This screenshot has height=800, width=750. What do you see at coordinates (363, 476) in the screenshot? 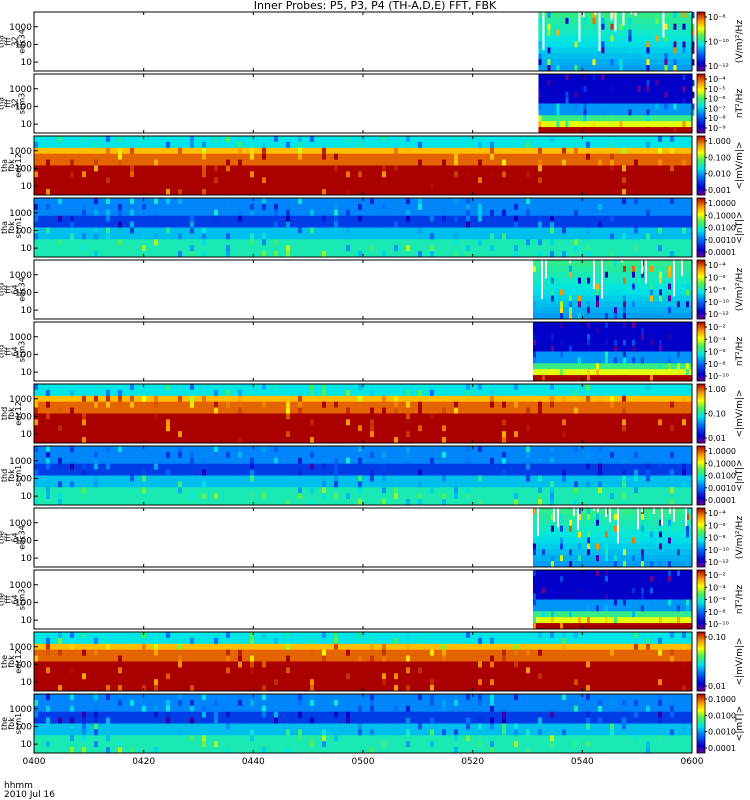
I see `spectrogram-thd-fbk-scm1` at bounding box center [363, 476].